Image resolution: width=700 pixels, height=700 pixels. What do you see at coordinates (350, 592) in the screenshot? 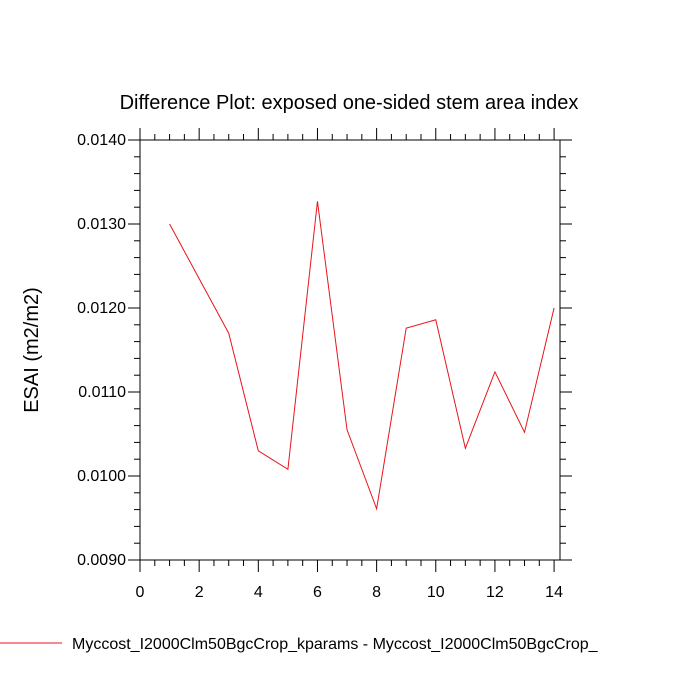
I see `x-tick-labels: 0 2 4 6 8 10 12 14` at bounding box center [350, 592].